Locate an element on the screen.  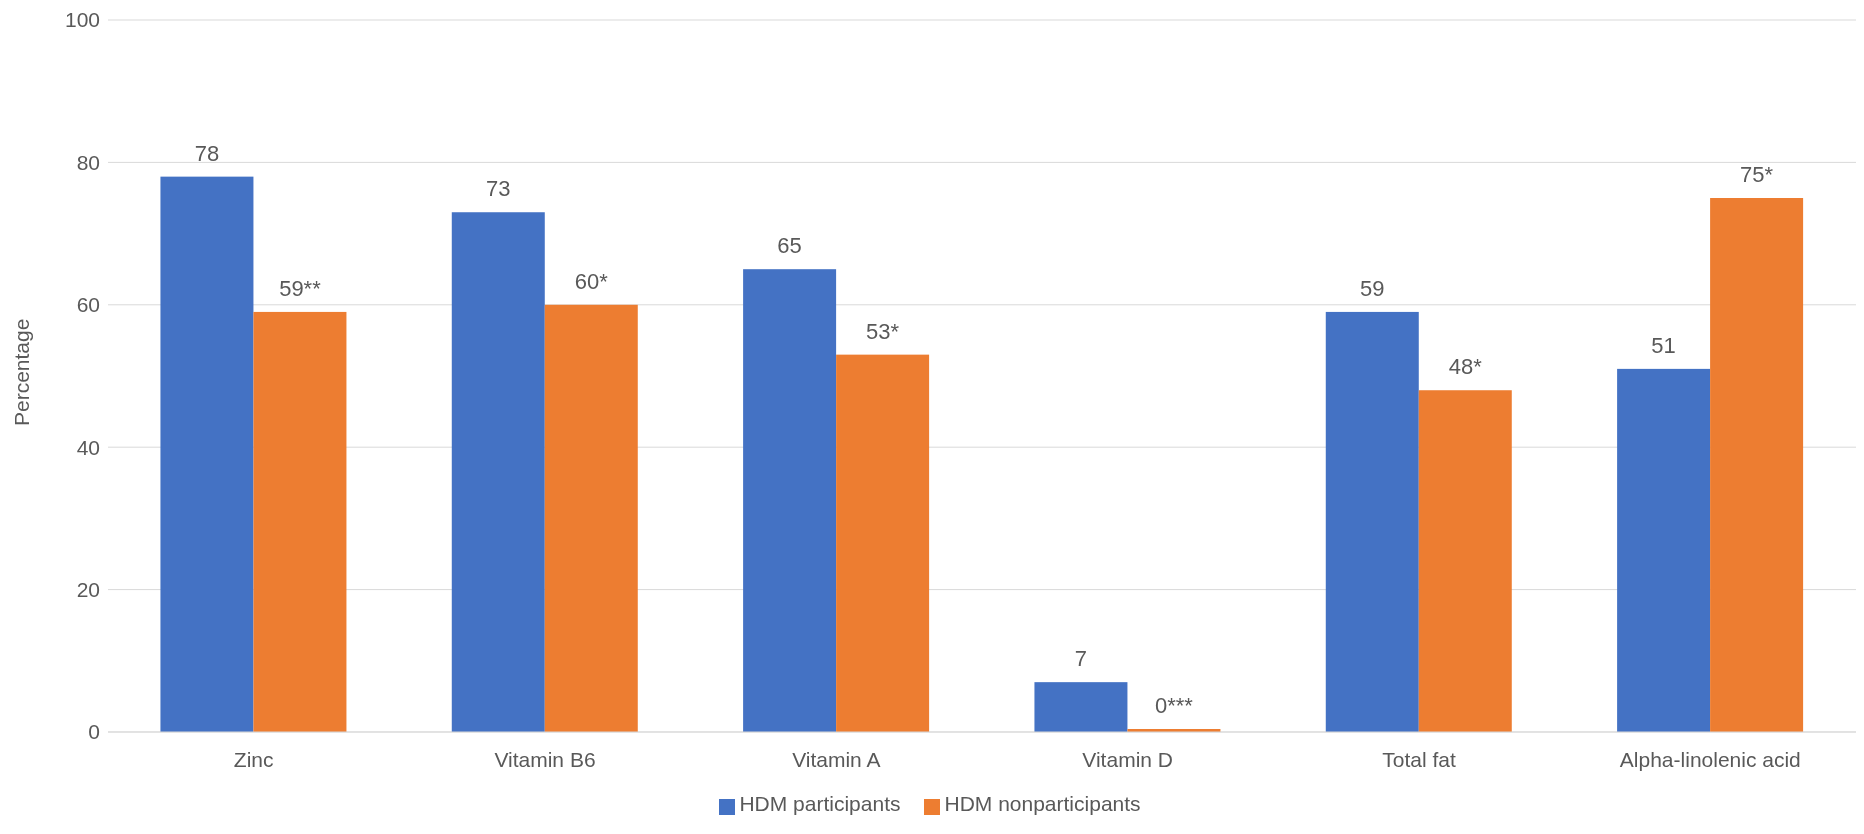
y-tick-label: 80 is located at coordinates (88, 162).